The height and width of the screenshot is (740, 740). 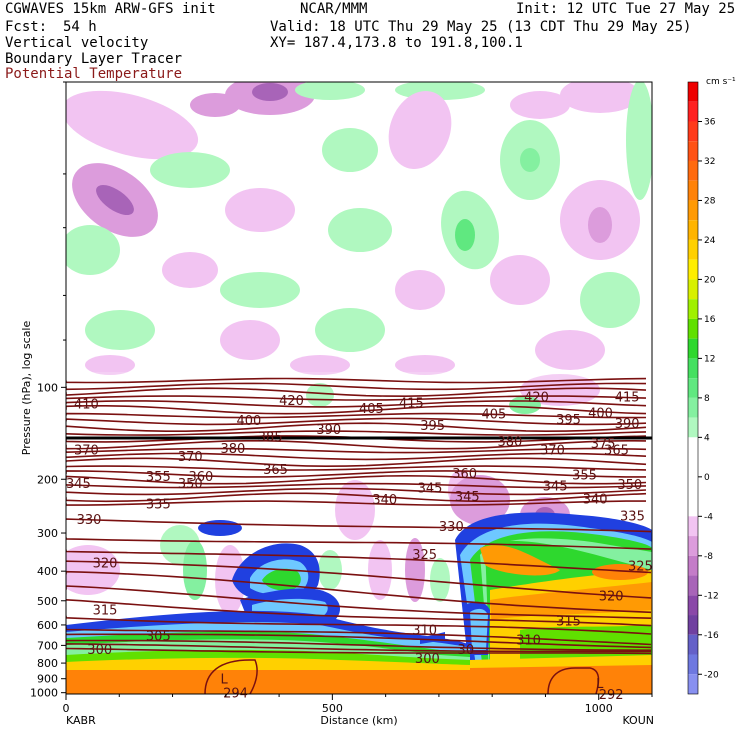 I want to click on boundary-layer-band, so click(x=359, y=652).